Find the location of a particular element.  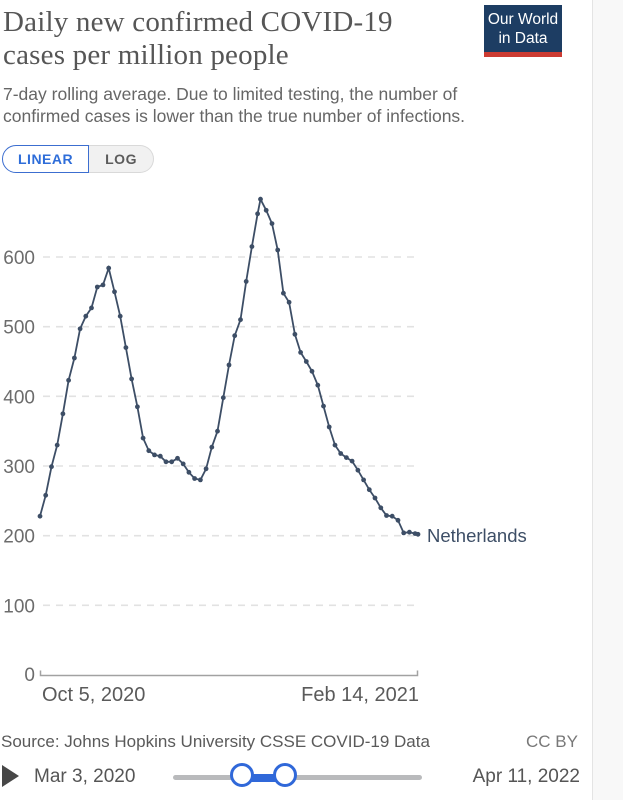

timeline-start-date: Mar 3, 2020 is located at coordinates (85, 776).